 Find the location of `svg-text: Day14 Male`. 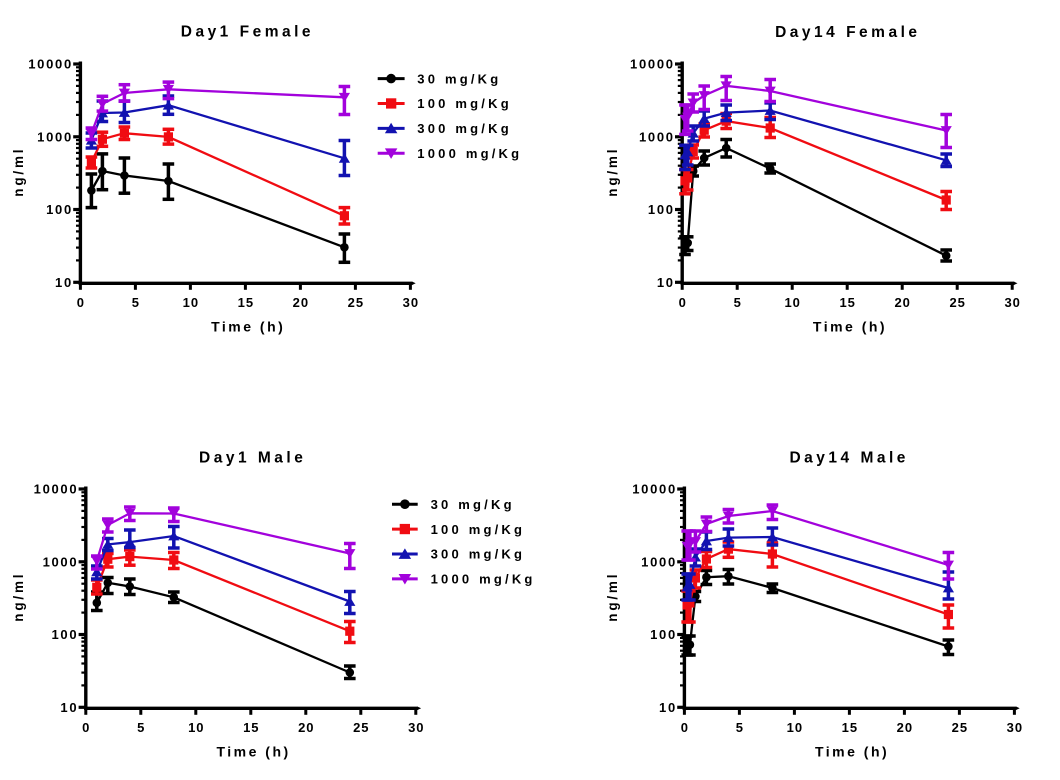

svg-text: Day14 Male is located at coordinates (848, 458).